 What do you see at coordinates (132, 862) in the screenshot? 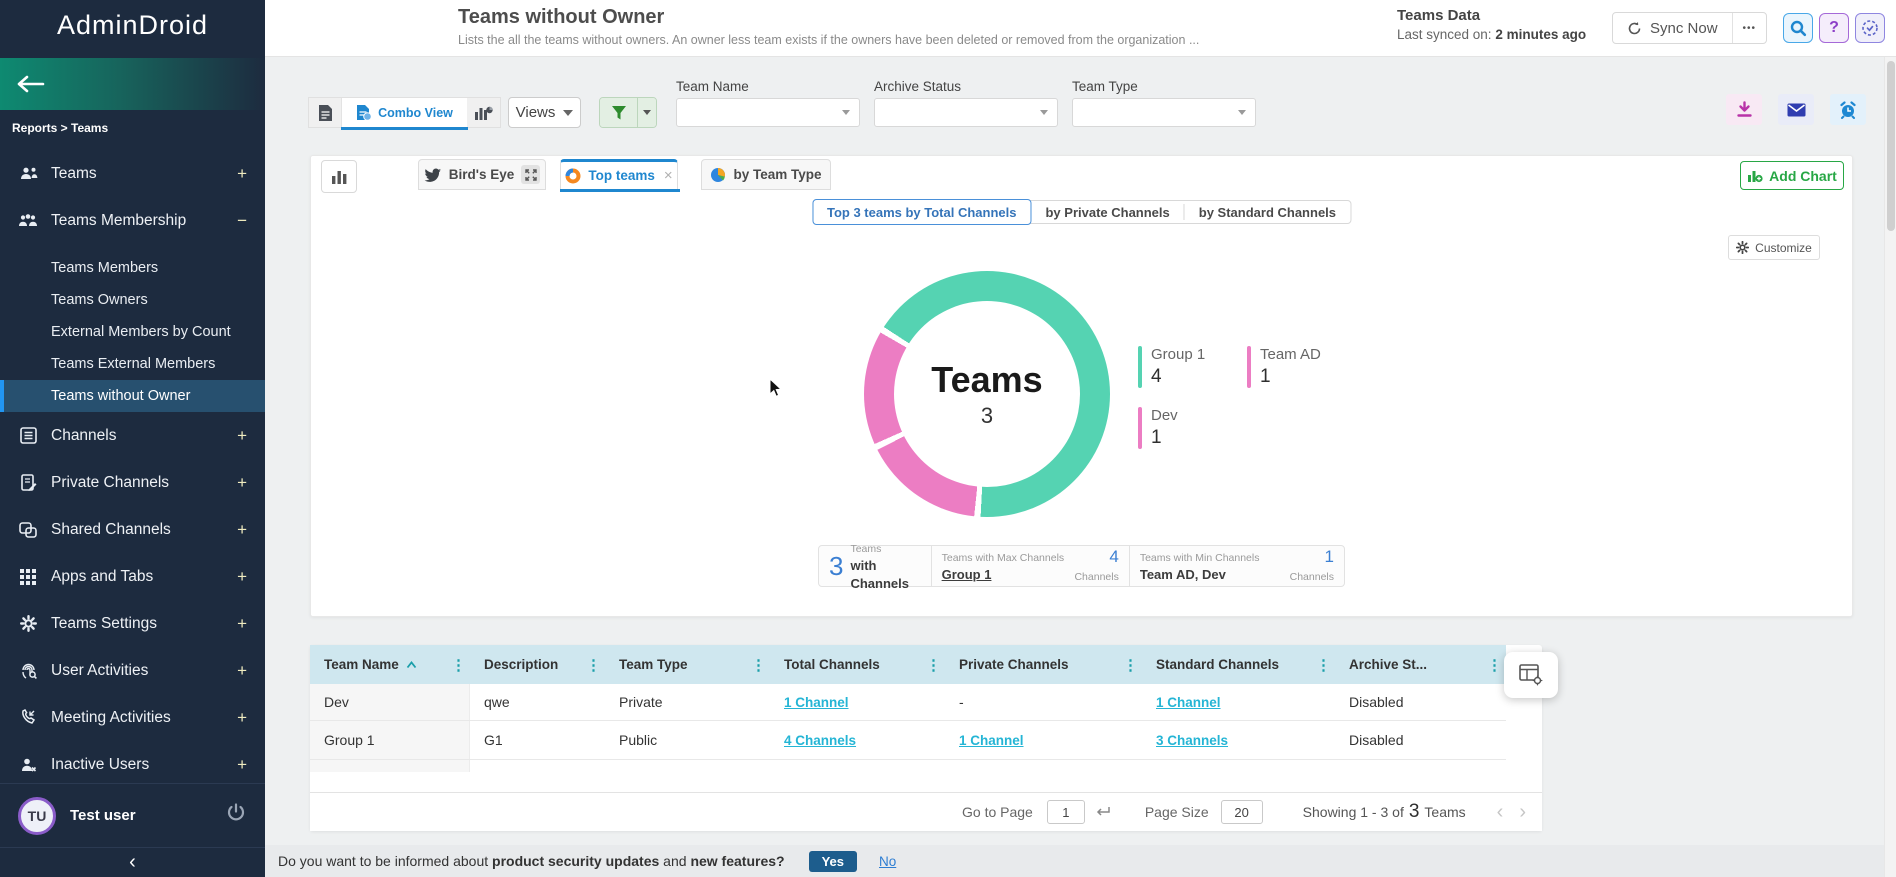
I see `sidebar-collapse-button: ‹` at bounding box center [132, 862].